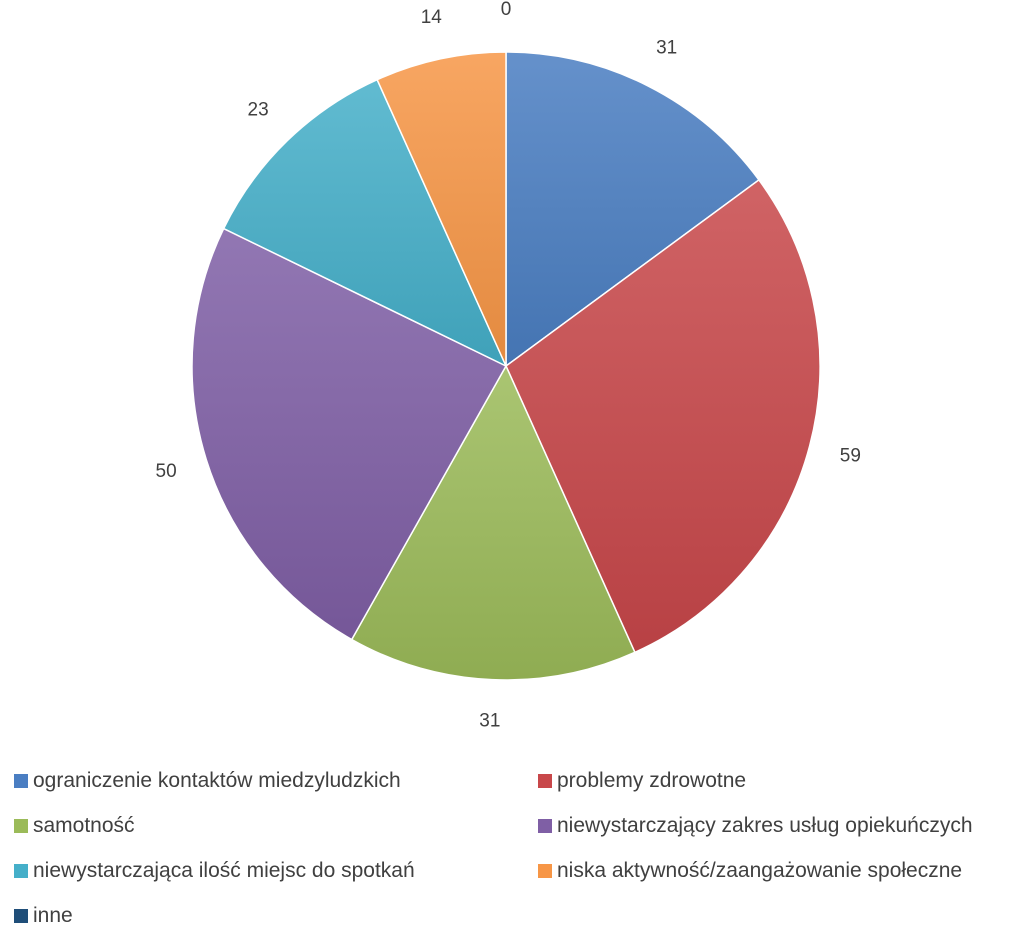 Image resolution: width=1012 pixels, height=934 pixels. Describe the element at coordinates (166, 471) in the screenshot. I see `data-label: 50` at that location.